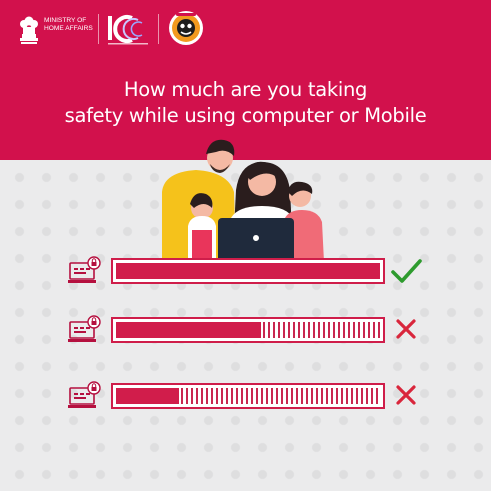  I want to click on check-icon, so click(406, 271).